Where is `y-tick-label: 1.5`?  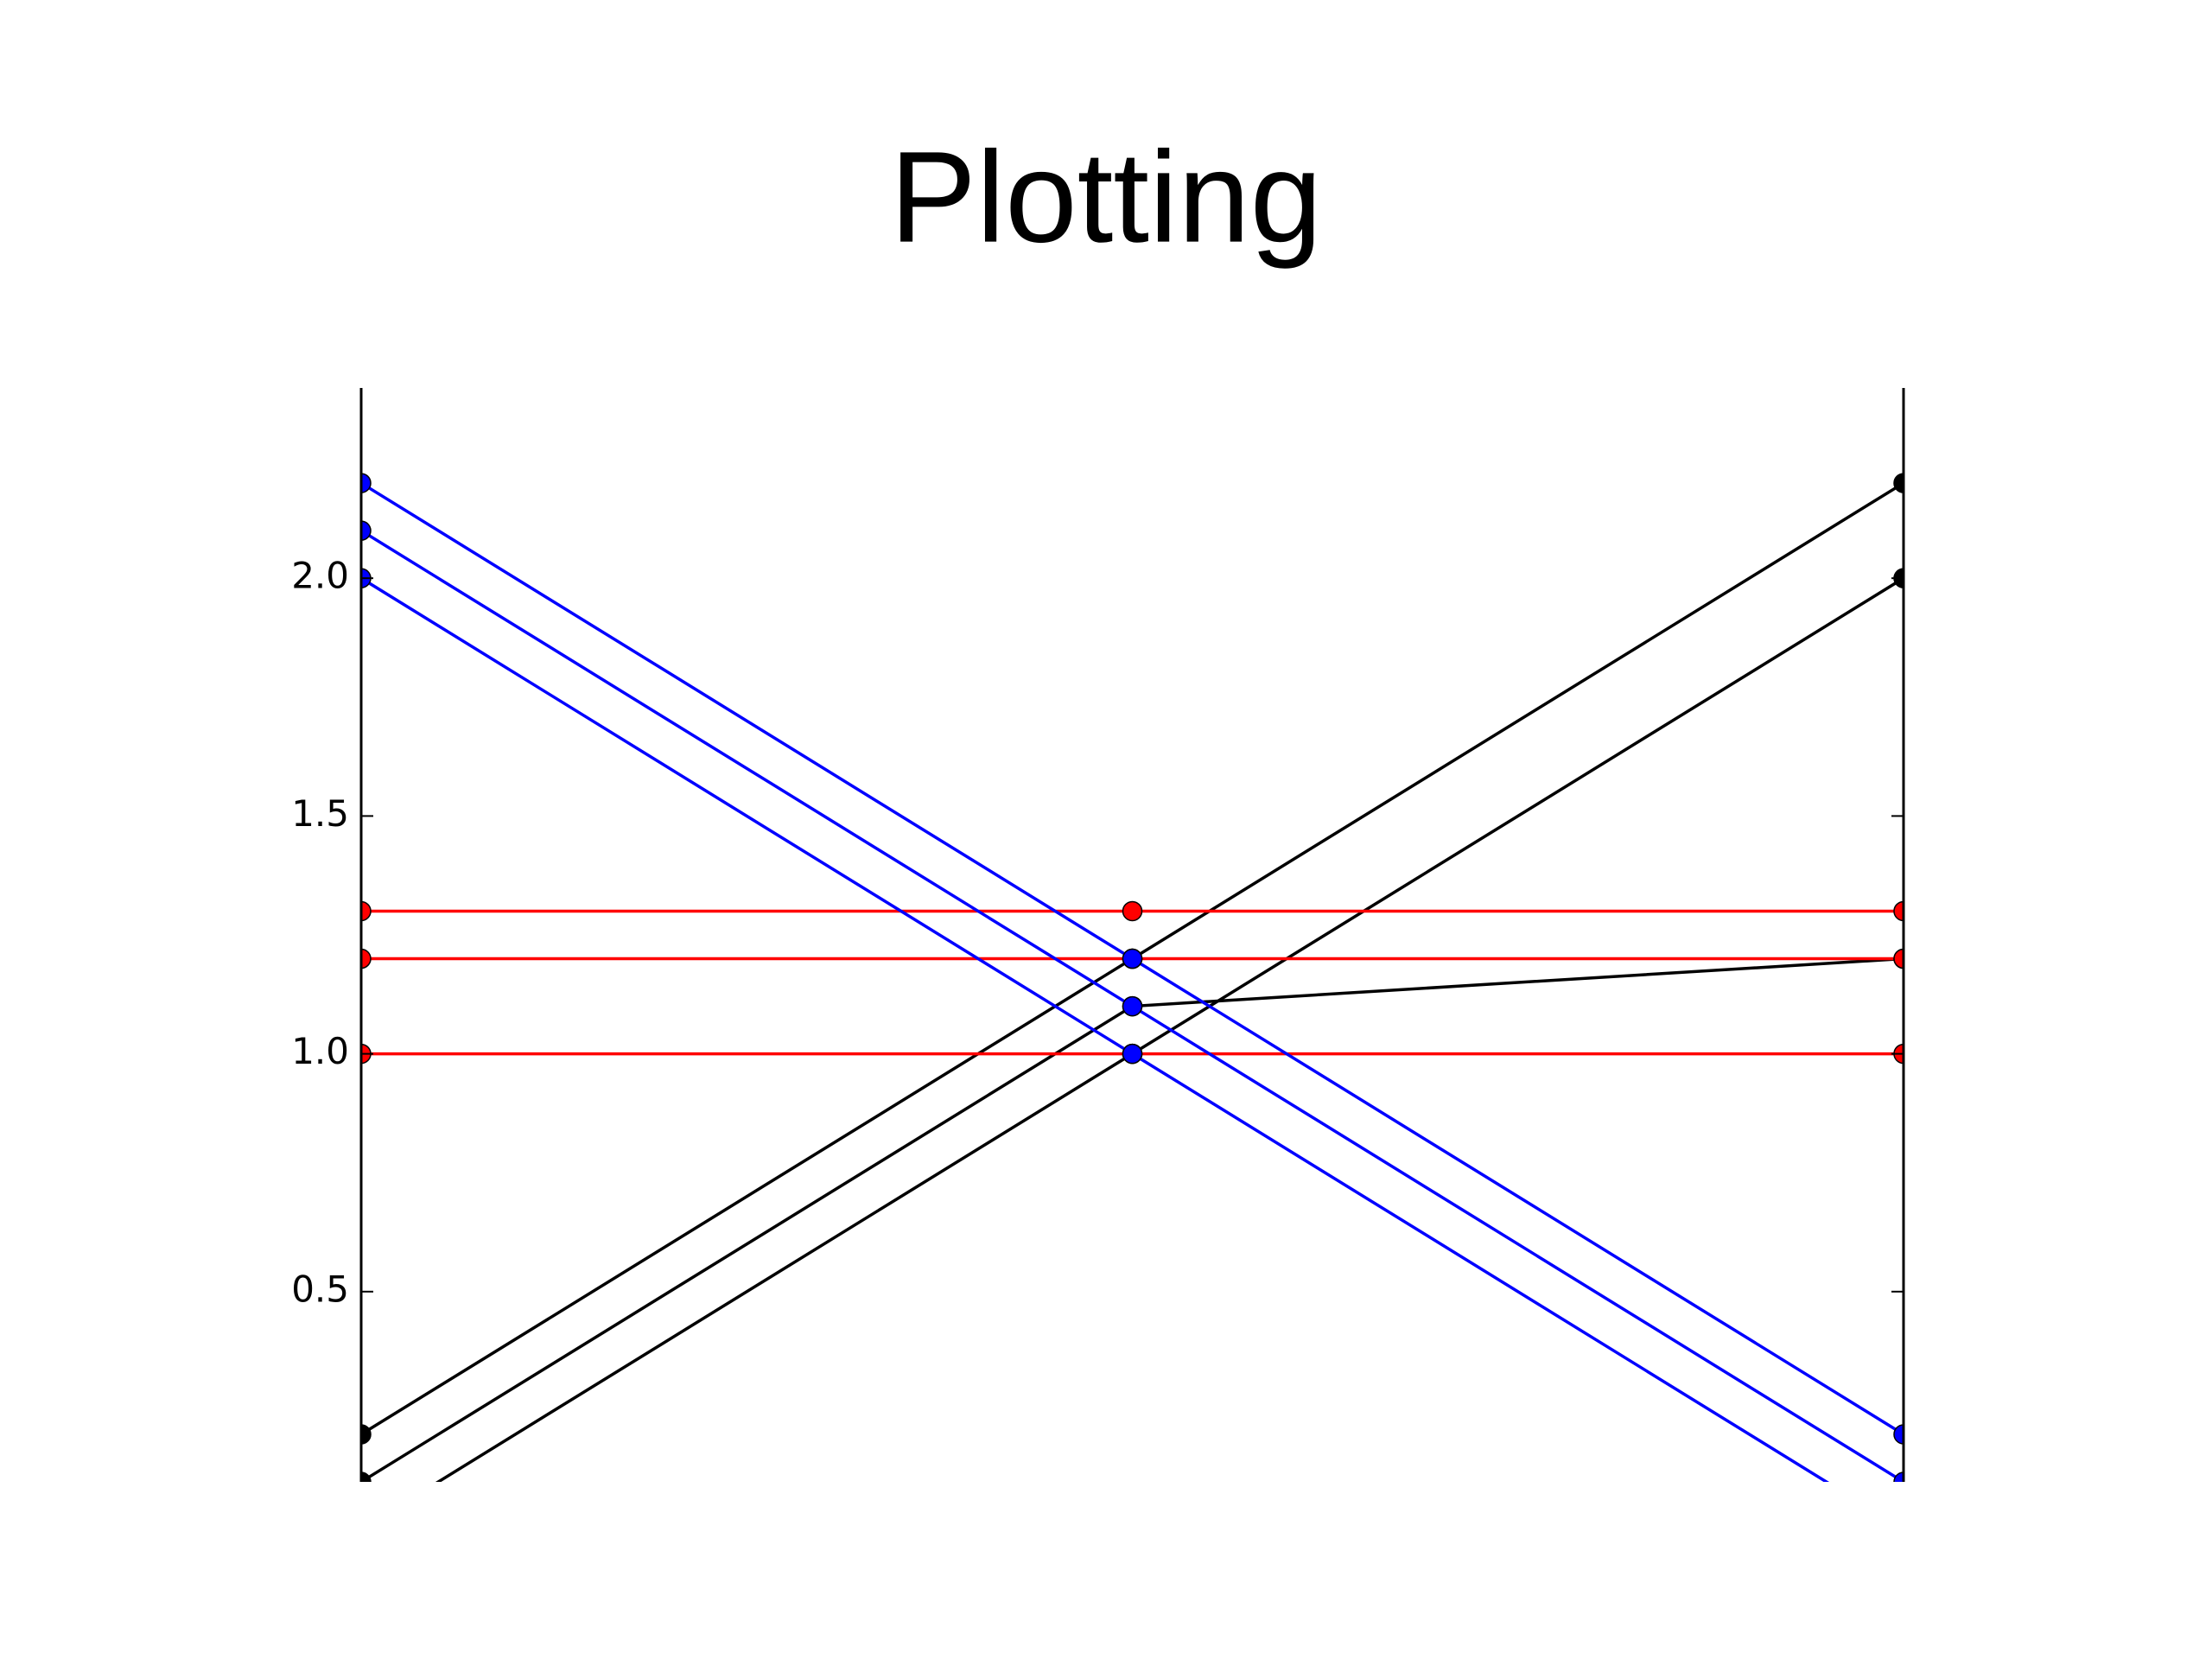 y-tick-label: 1.5 is located at coordinates (320, 813).